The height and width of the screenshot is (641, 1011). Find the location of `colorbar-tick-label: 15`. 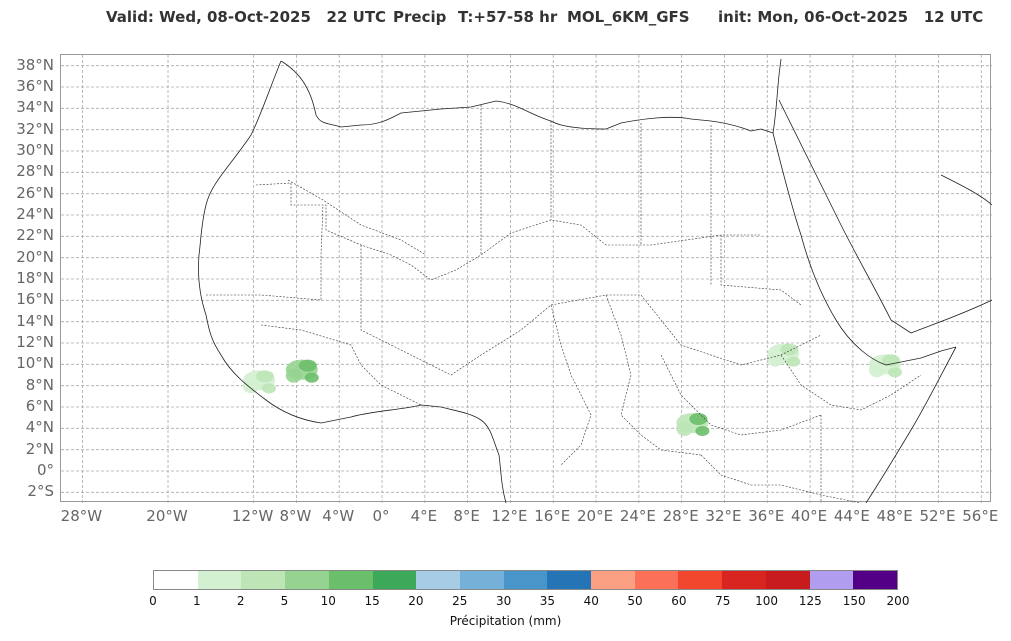

colorbar-tick-label: 15 is located at coordinates (372, 601).